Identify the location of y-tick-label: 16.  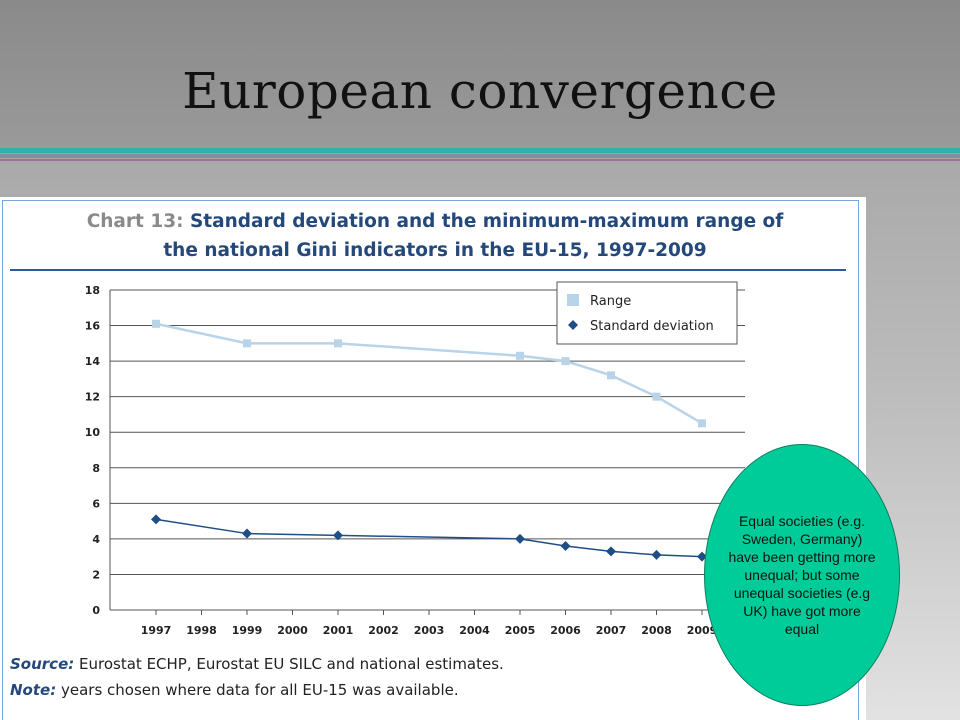
(93, 326).